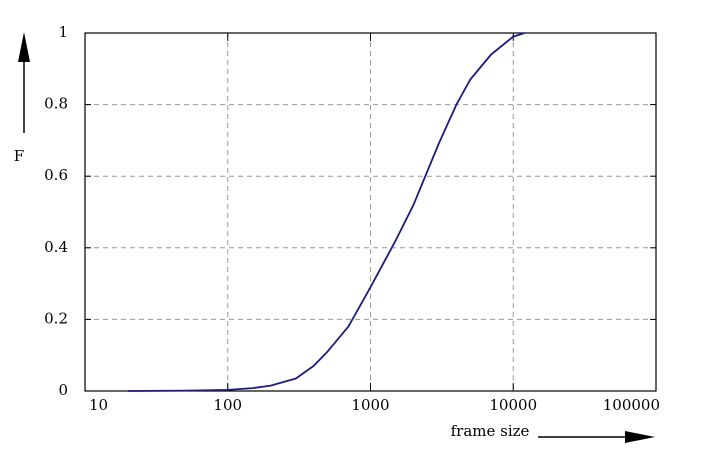 The image size is (705, 453). I want to click on x-axis-label: frame size, so click(490, 431).